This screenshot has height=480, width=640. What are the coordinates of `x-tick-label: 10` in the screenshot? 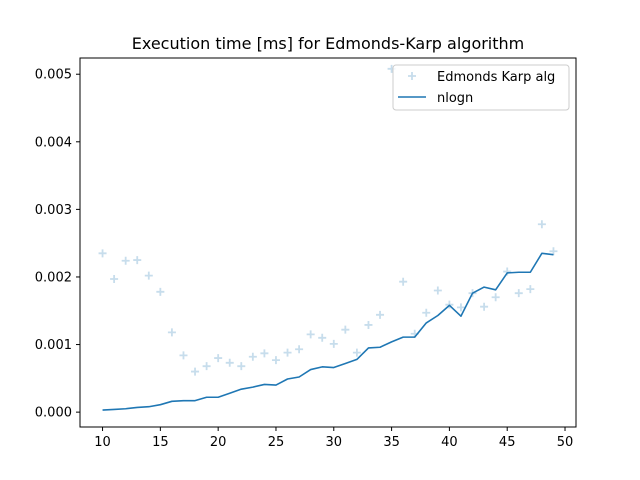 It's located at (102, 442).